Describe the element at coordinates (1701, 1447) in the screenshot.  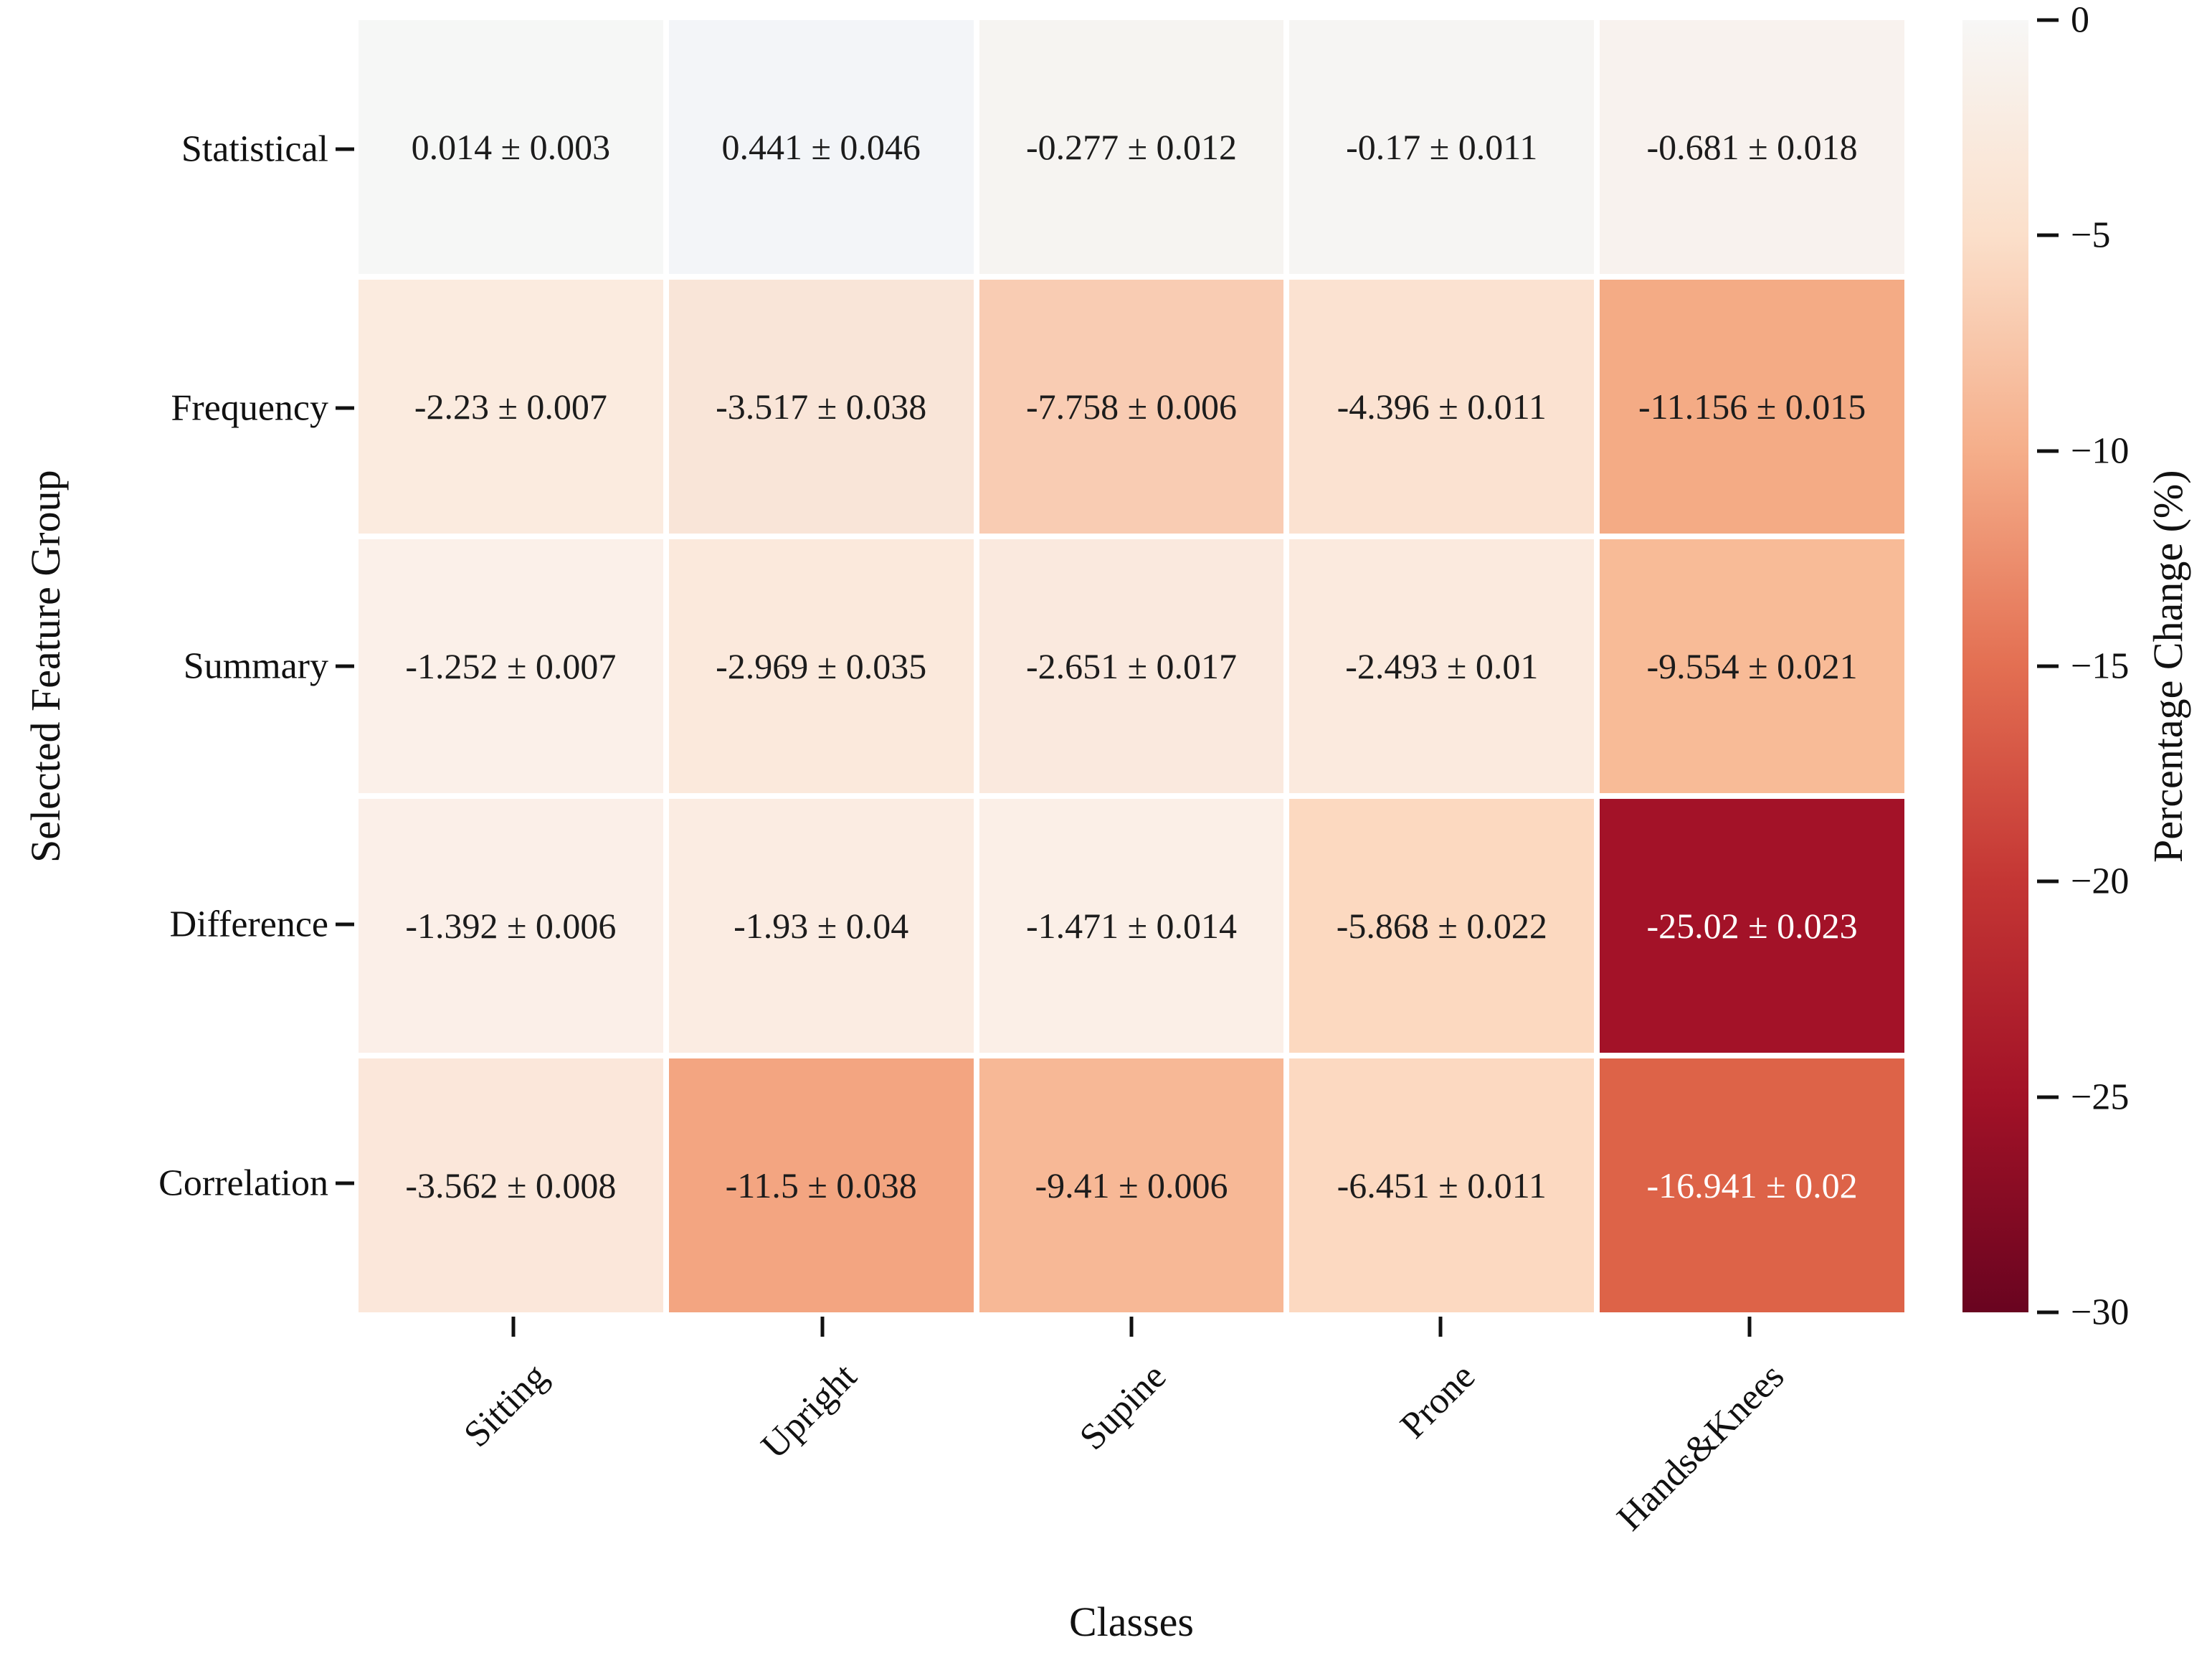
I see `column-label-hands-knees: Hands&Knees` at that location.